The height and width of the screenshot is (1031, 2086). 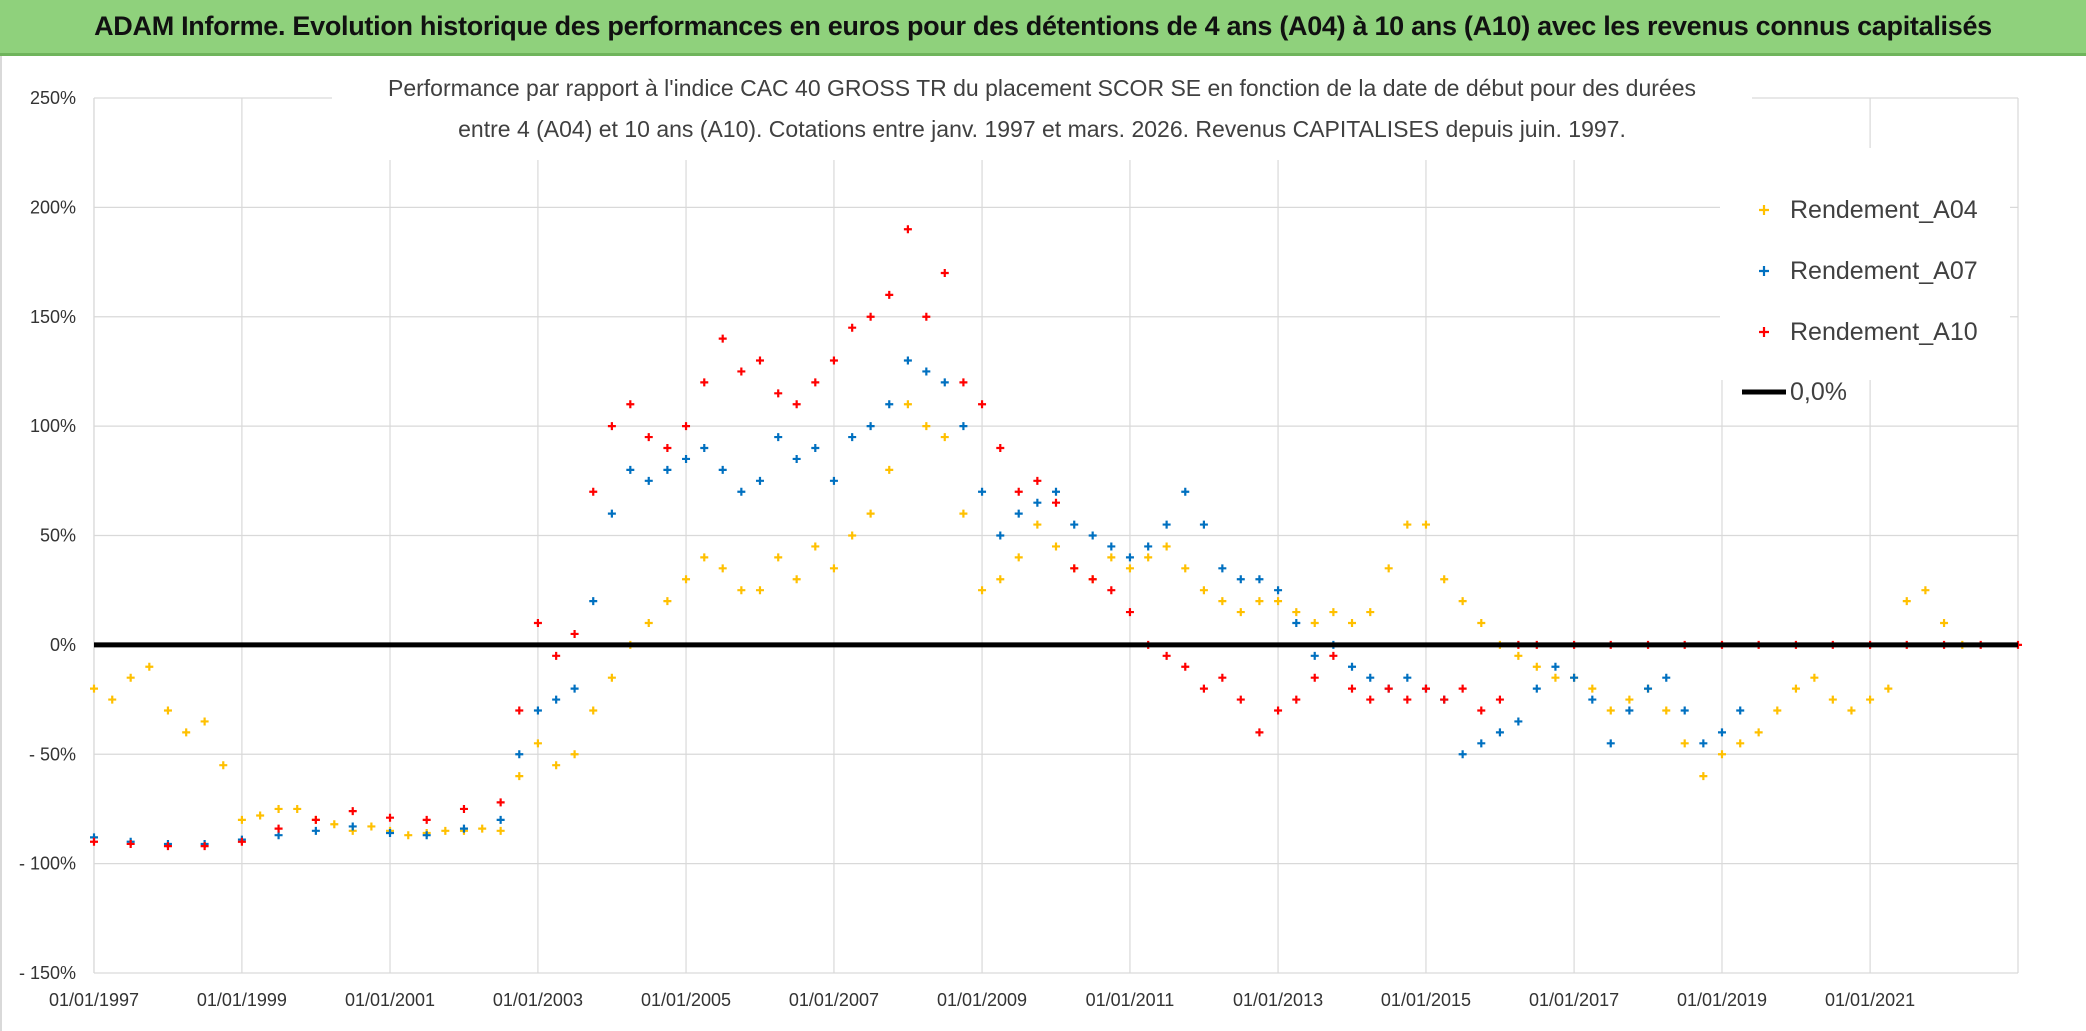 What do you see at coordinates (1764, 271) in the screenshot?
I see `legend-marker-rendement-a07` at bounding box center [1764, 271].